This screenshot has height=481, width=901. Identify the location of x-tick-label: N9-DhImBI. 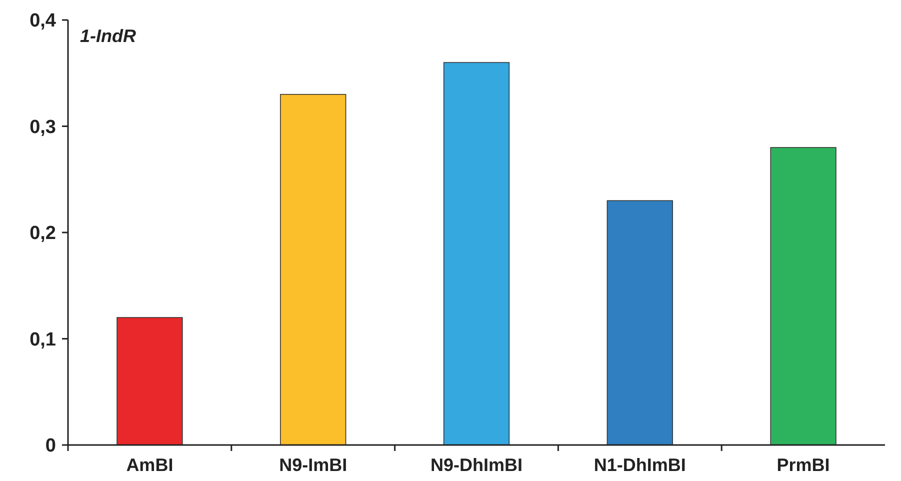
(476, 465).